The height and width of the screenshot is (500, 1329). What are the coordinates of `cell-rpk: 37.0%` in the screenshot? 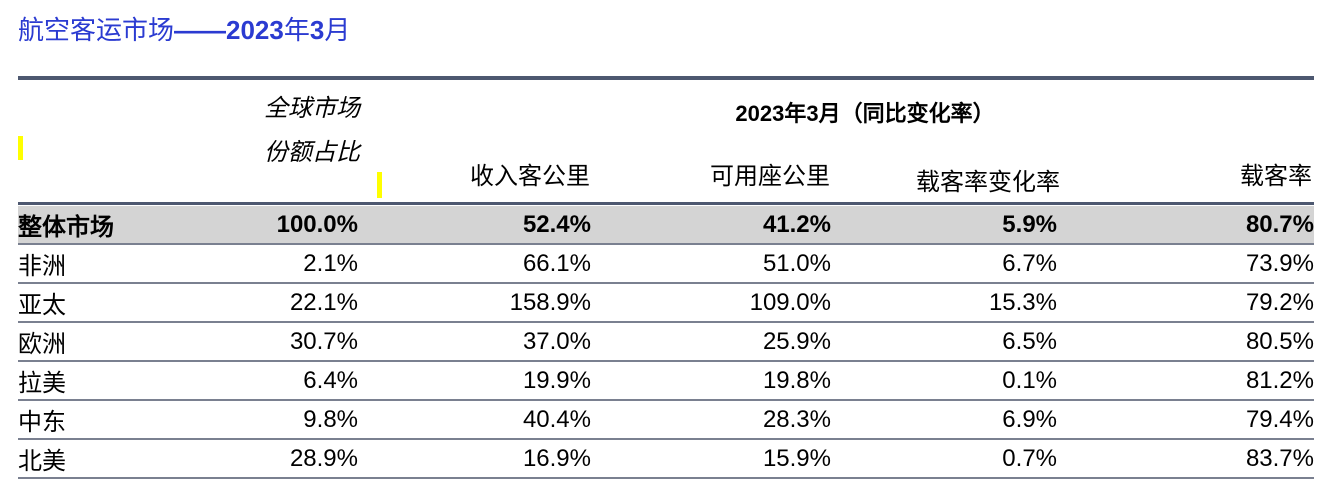 It's located at (474, 342).